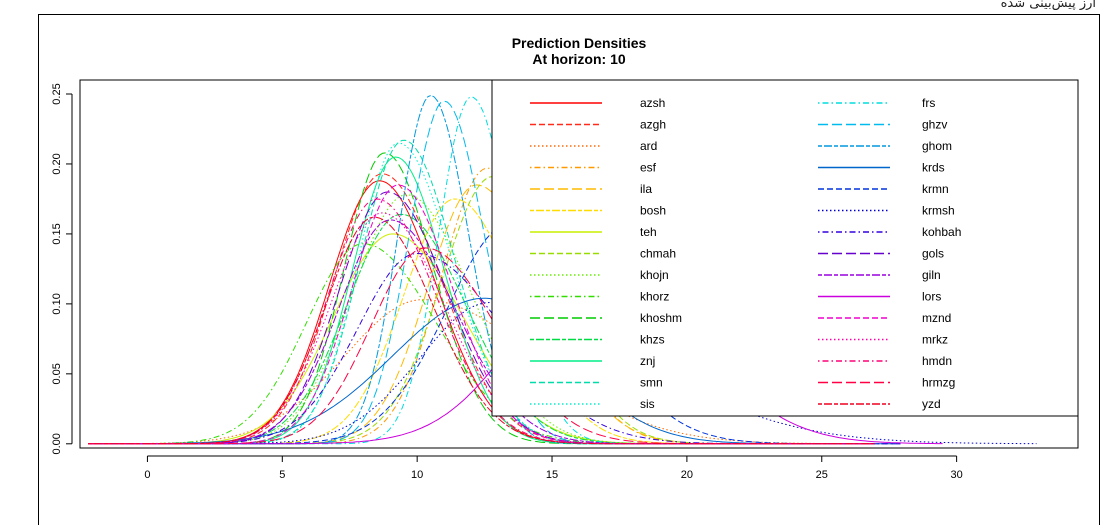  Describe the element at coordinates (57, 93) in the screenshot. I see `y-tick-label: 0.25` at that location.